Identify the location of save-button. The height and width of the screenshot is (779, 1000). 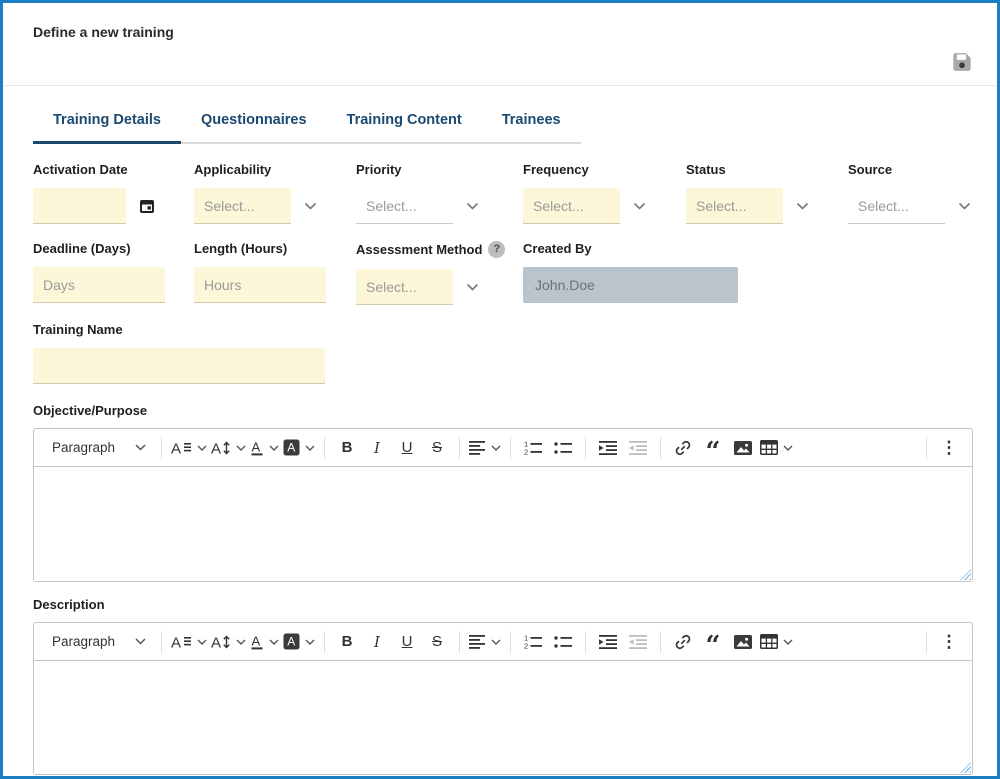
(962, 62).